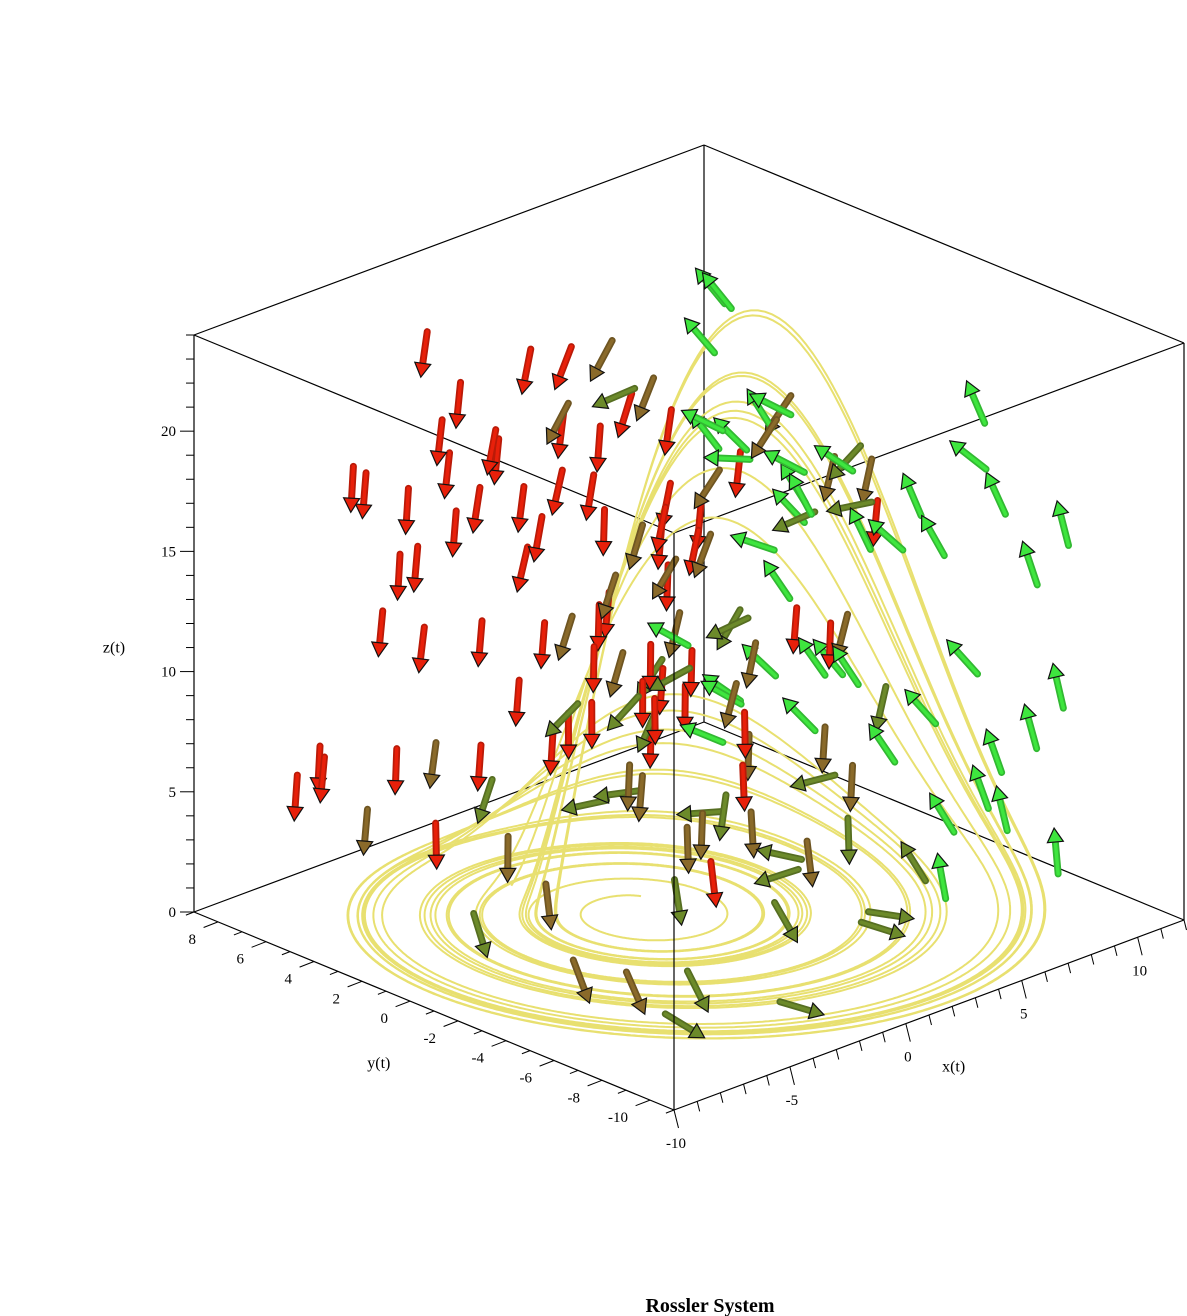 This screenshot has height=1316, width=1187. Describe the element at coordinates (168, 673) in the screenshot. I see `z-tick-label: 10` at that location.